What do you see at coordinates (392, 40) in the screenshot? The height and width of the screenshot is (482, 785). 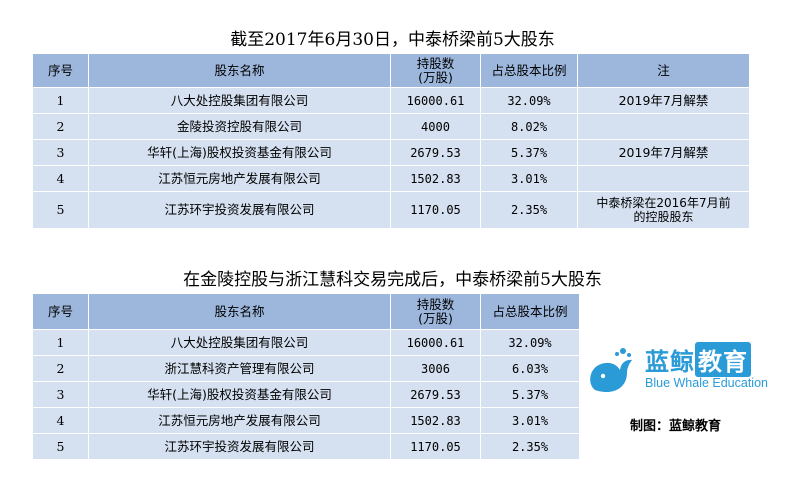 I see `table1-title: 截至2017年6月30日，中泰桥梁前5大股东` at bounding box center [392, 40].